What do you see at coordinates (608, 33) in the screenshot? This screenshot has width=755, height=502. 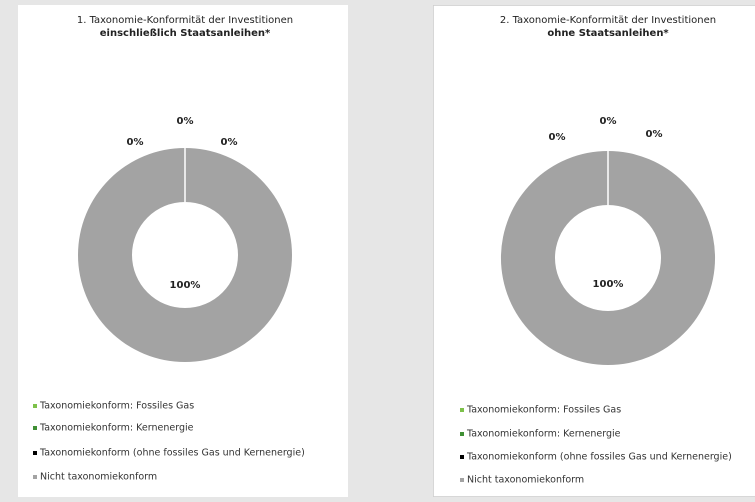 I see `chart-subtitle: ohne Staatsanleihen*` at bounding box center [608, 33].